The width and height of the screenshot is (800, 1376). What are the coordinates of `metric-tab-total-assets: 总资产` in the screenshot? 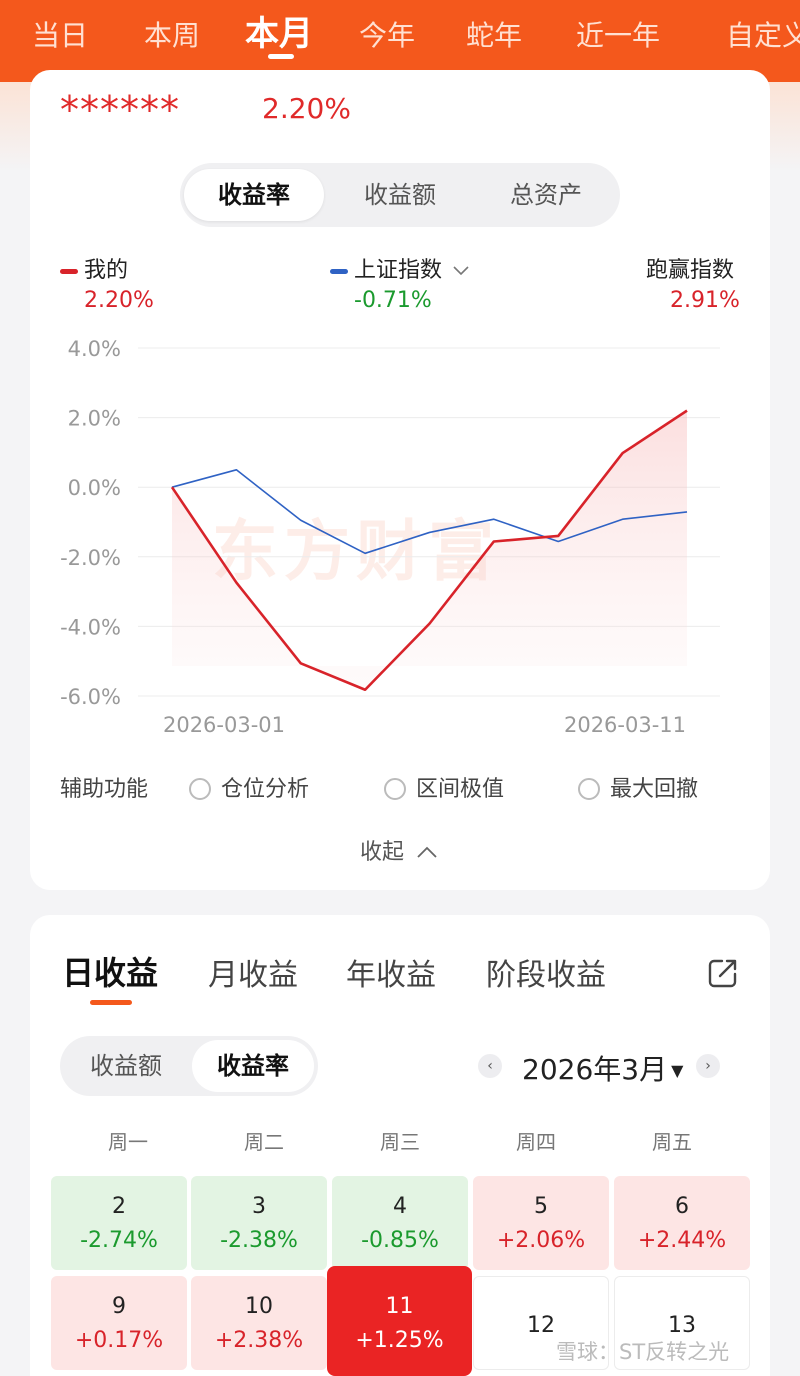 It's located at (546, 195).